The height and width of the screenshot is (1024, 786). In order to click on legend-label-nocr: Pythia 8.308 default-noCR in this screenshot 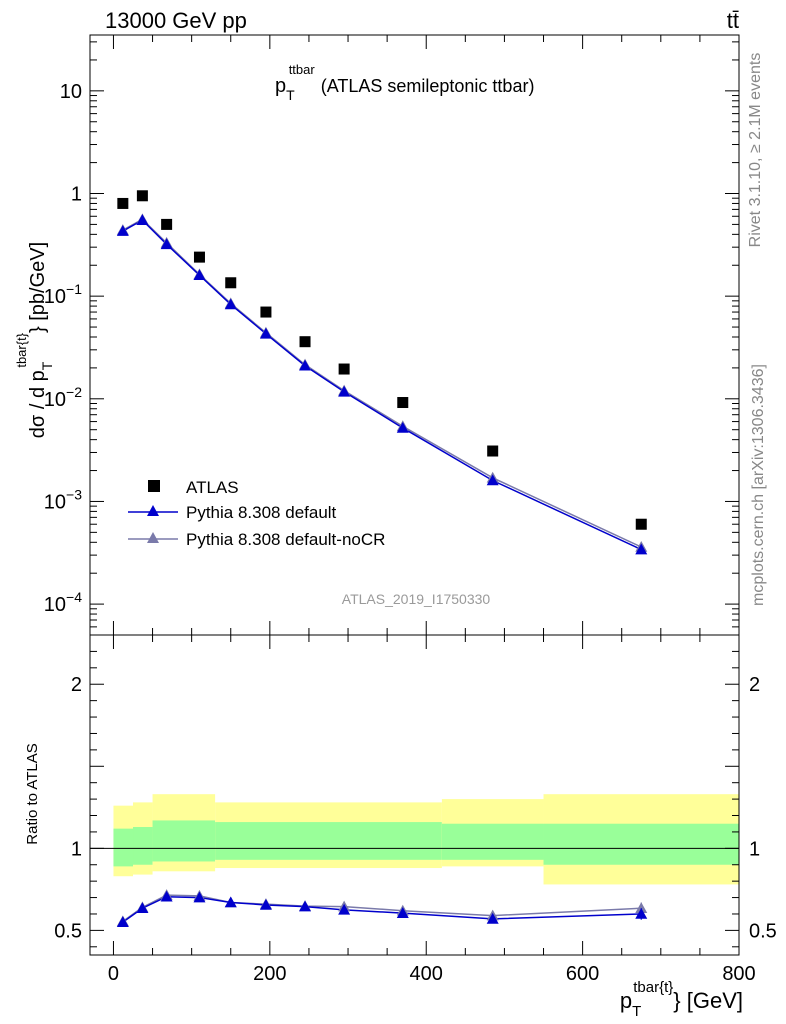, I will do `click(285, 539)`.